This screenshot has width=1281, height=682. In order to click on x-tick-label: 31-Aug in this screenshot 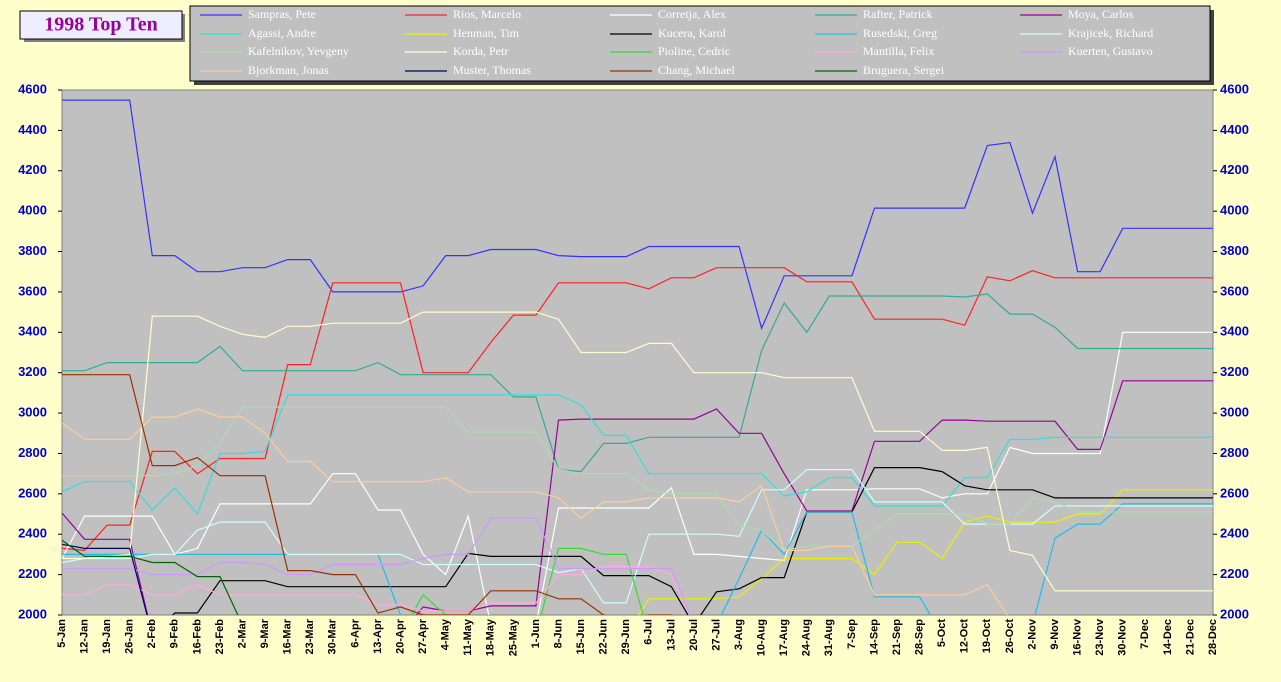, I will do `click(829, 637)`.